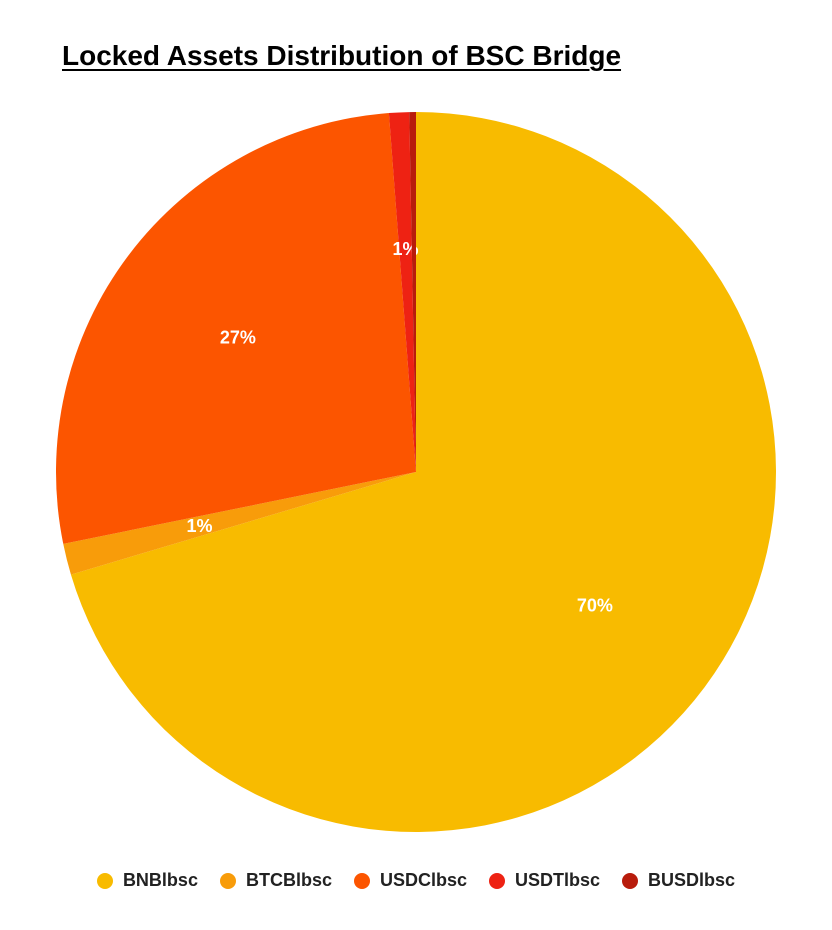 The width and height of the screenshot is (832, 930). I want to click on legend-item-BTCBlbsc: BTCBlbsc, so click(275, 880).